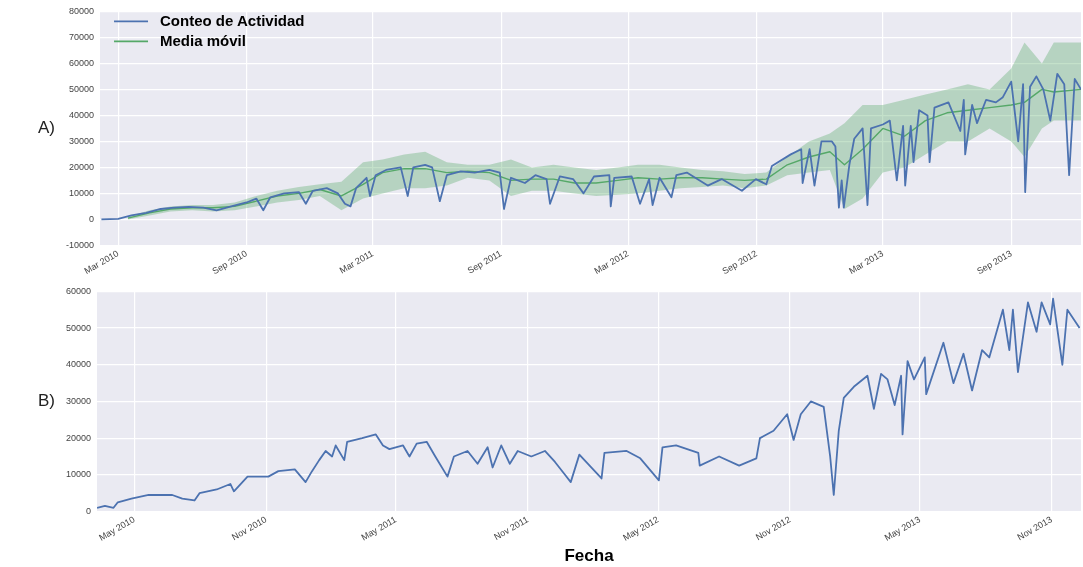 The height and width of the screenshot is (567, 1083). I want to click on x-tick-label: Sep 2013, so click(994, 262).